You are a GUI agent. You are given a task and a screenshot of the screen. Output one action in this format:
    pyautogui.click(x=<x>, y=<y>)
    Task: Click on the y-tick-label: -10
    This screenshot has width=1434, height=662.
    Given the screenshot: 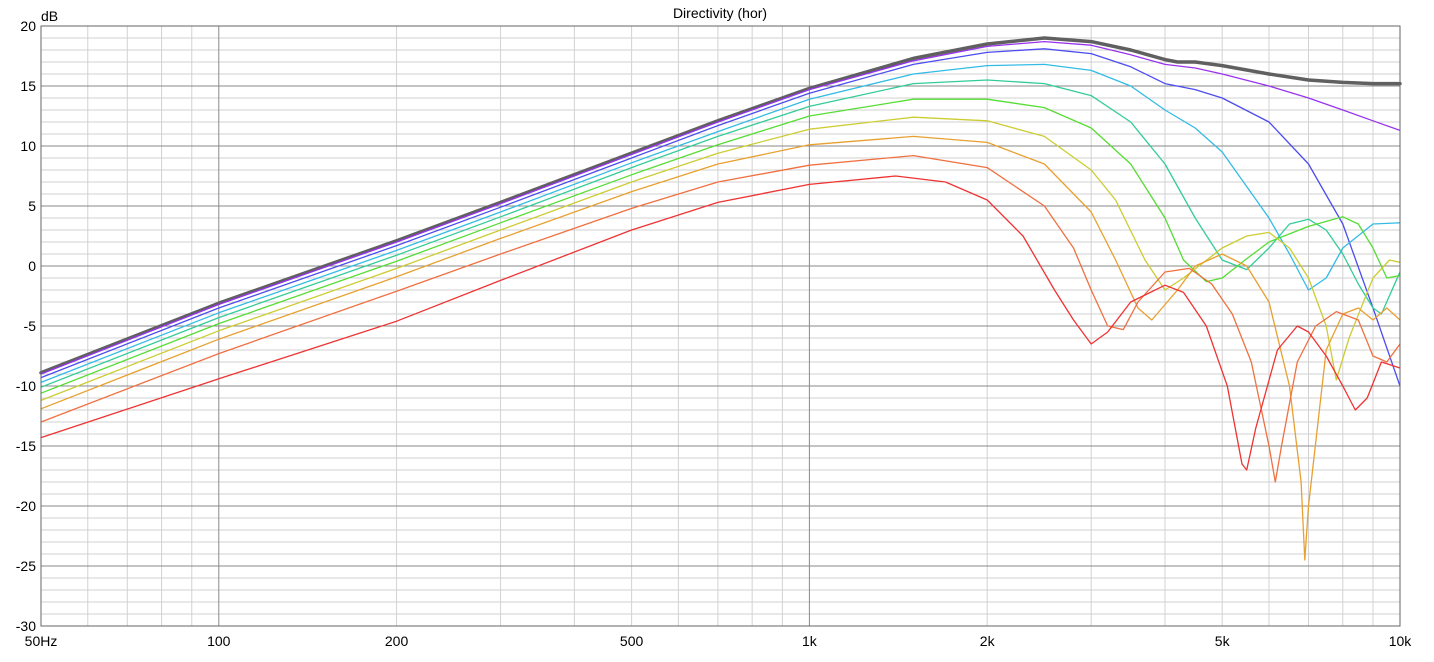 What is the action you would take?
    pyautogui.click(x=26, y=386)
    